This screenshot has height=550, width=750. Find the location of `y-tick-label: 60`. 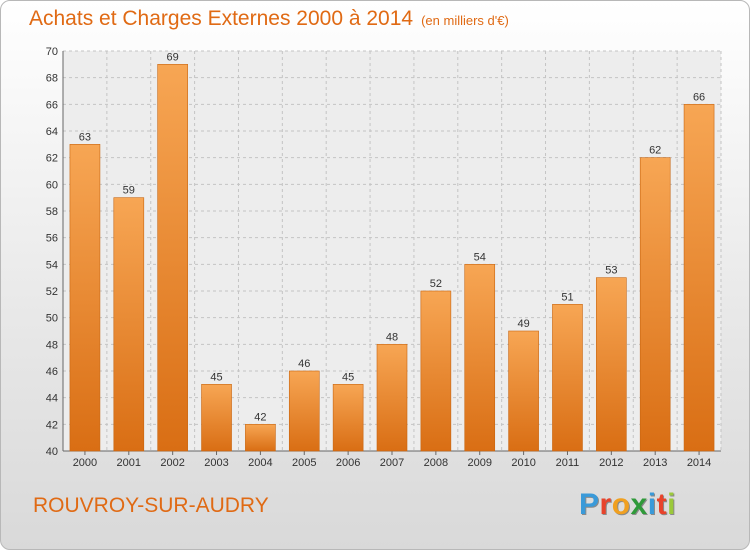

y-tick-label: 60 is located at coordinates (52, 185).